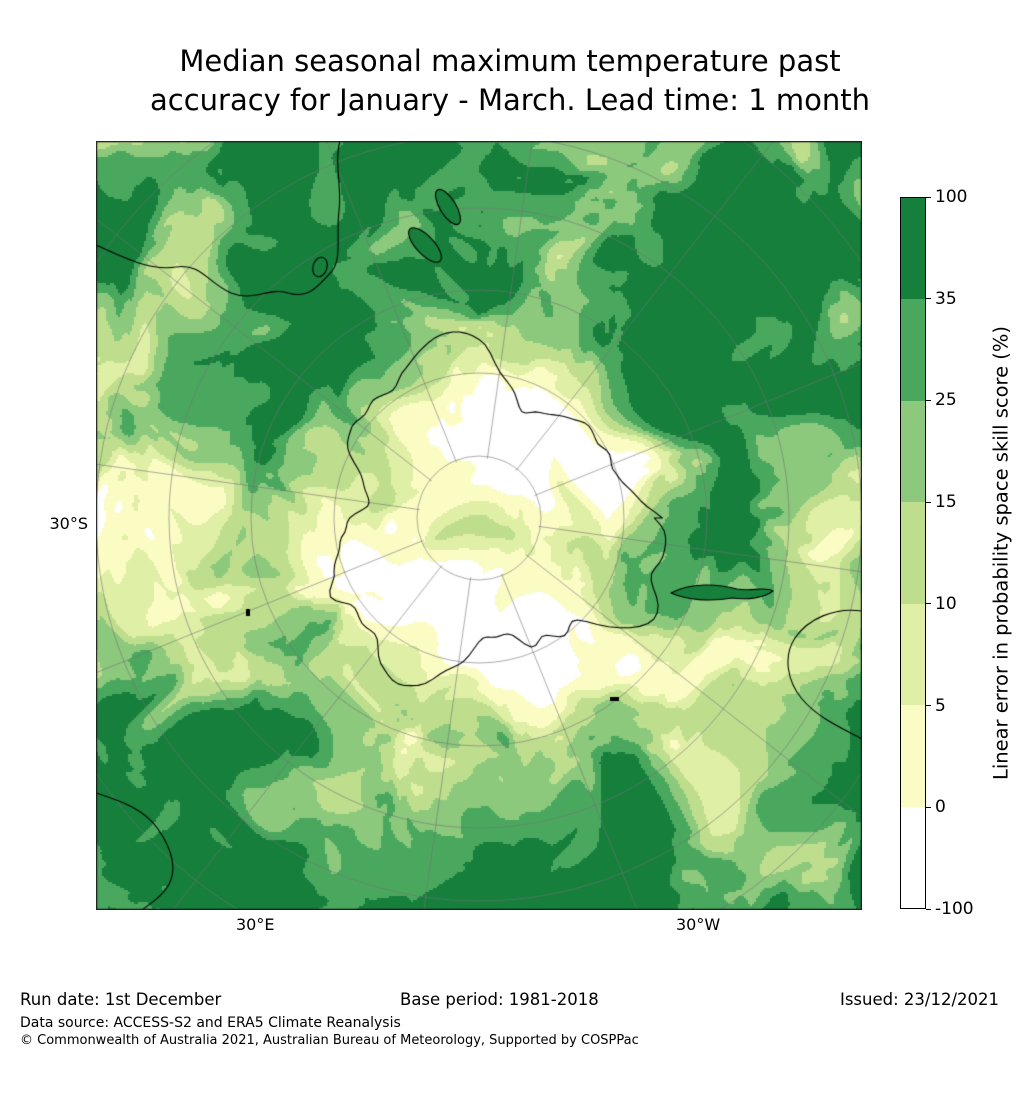 Image resolution: width=1020 pixels, height=1095 pixels. What do you see at coordinates (951, 197) in the screenshot?
I see `colorbar-tick-label: 100` at bounding box center [951, 197].